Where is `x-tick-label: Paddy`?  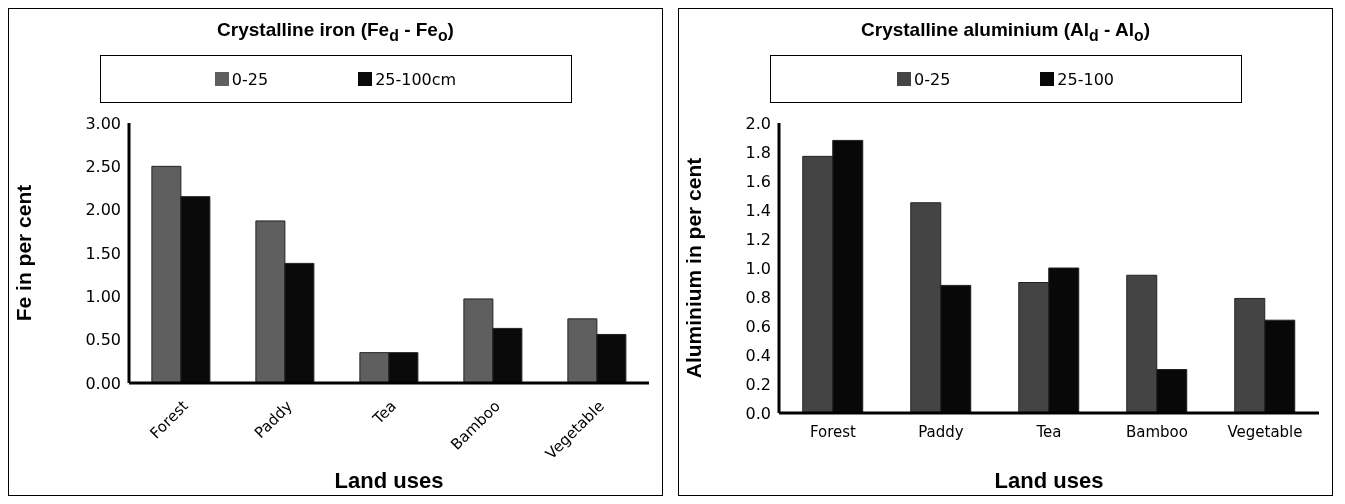 x-tick-label: Paddy is located at coordinates (941, 432).